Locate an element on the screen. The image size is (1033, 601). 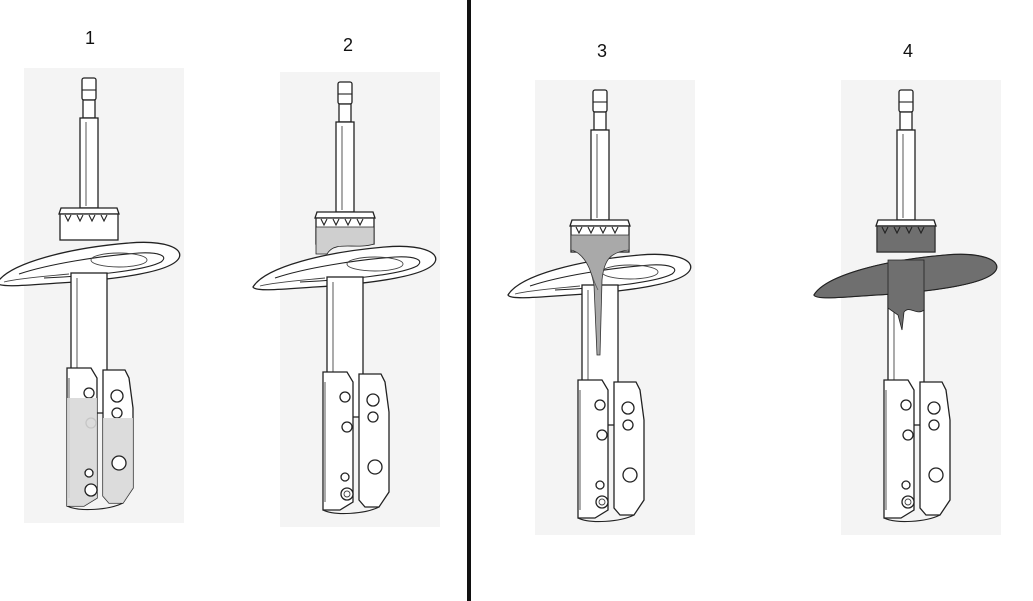
panel-3-number: 3 is located at coordinates (602, 51).